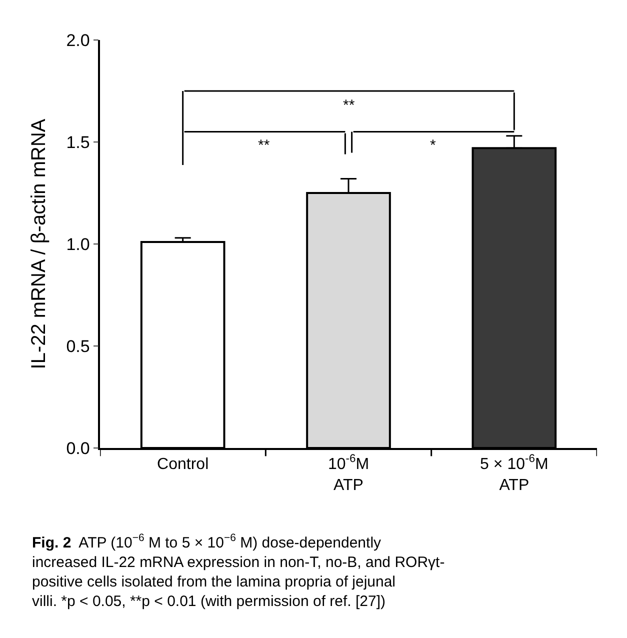  What do you see at coordinates (78, 346) in the screenshot?
I see `y-tick-label: 0.5` at bounding box center [78, 346].